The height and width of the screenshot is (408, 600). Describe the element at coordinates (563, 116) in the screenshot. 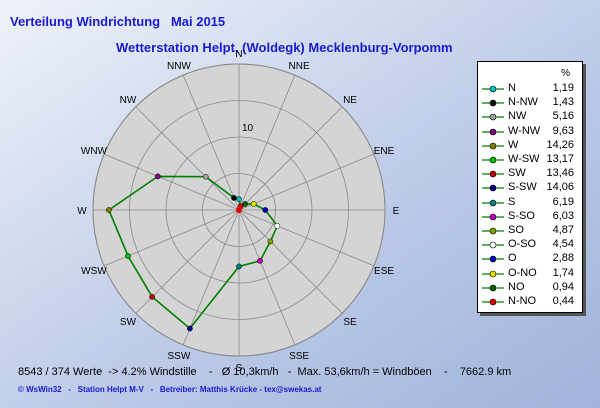

I see `legend-value: 5,16` at that location.